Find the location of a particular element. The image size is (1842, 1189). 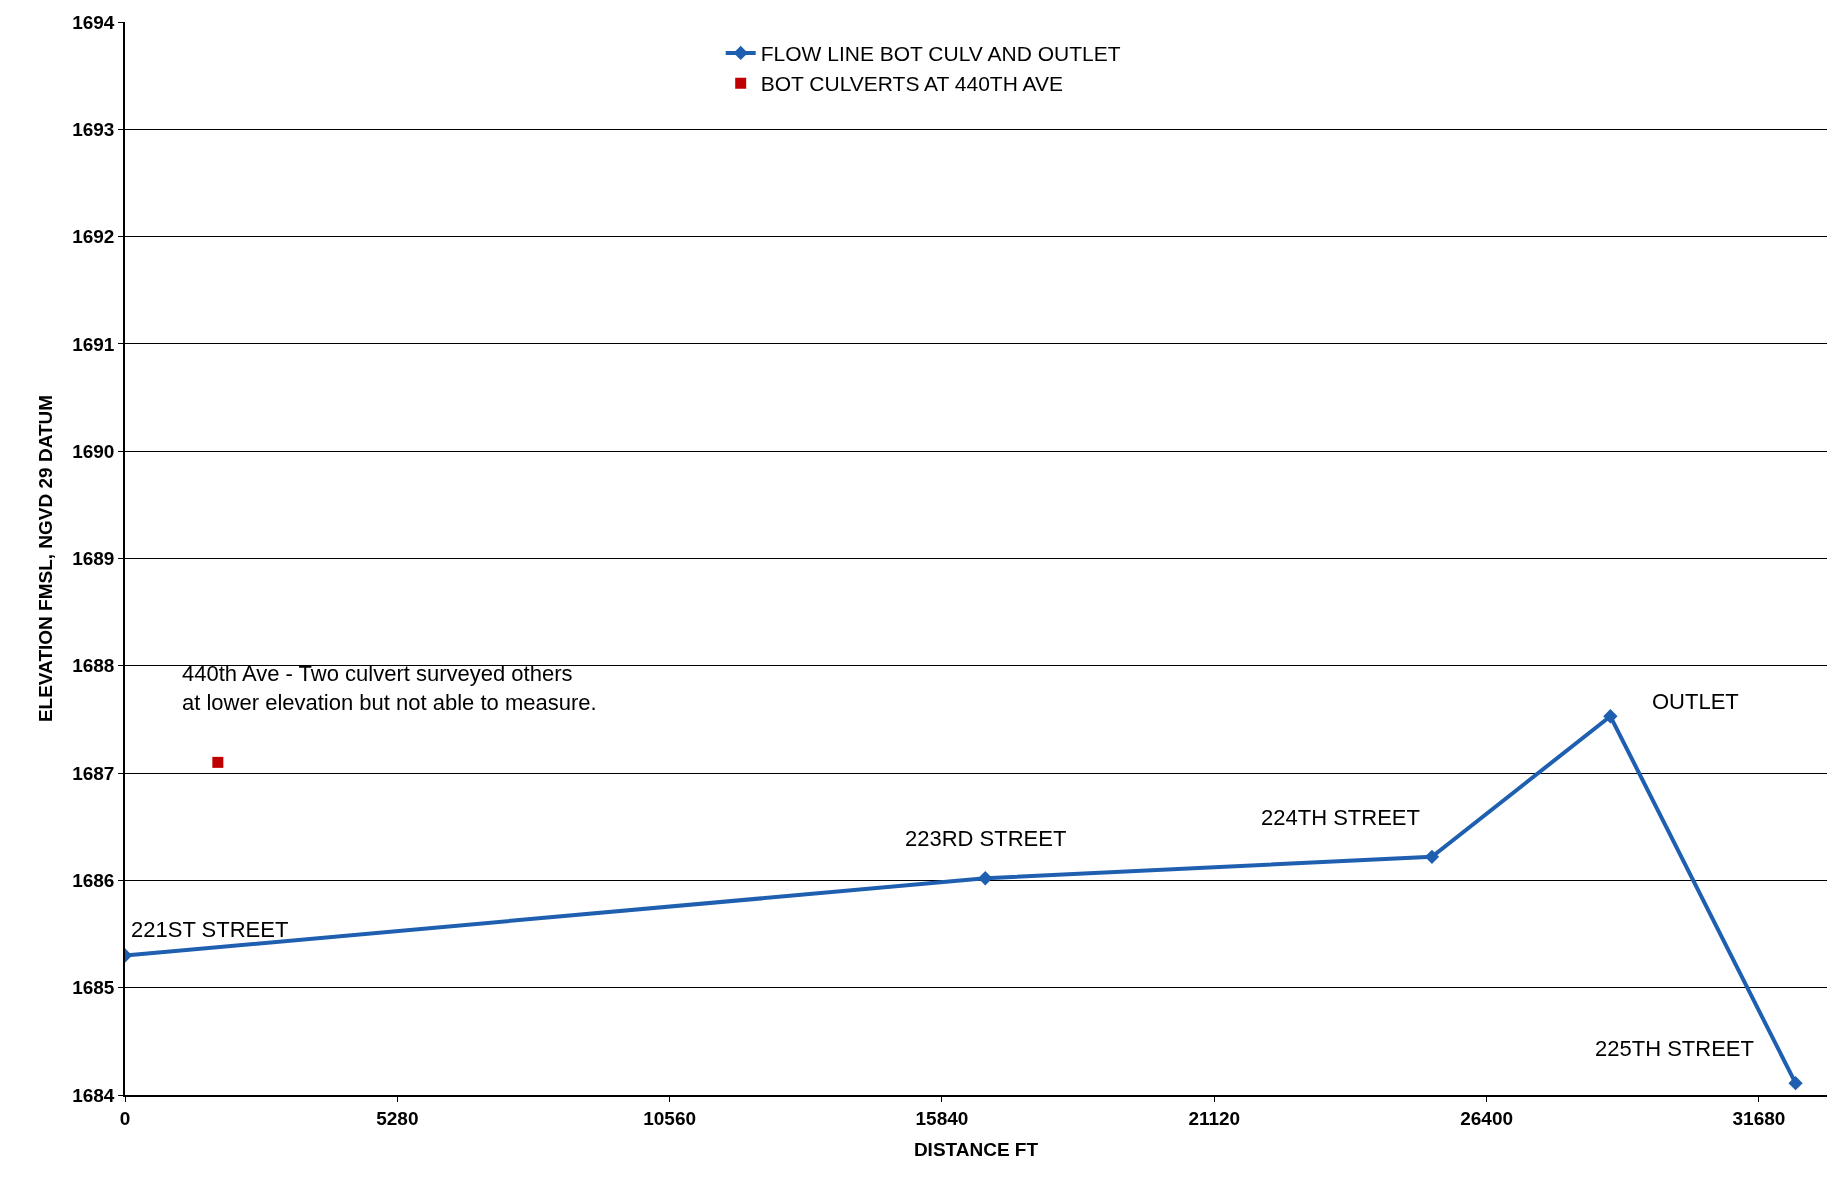

y-tick-label: 1684 is located at coordinates (93, 1095).